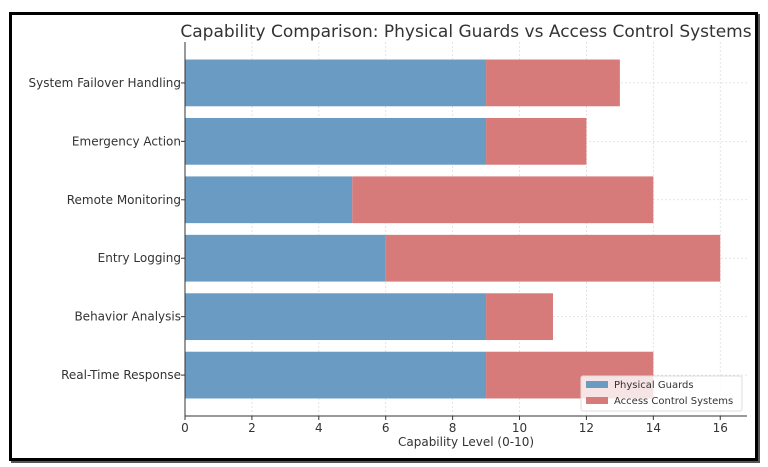 This screenshot has width=768, height=467. What do you see at coordinates (105, 83) in the screenshot?
I see `y-tick-label: System Failover Handling` at bounding box center [105, 83].